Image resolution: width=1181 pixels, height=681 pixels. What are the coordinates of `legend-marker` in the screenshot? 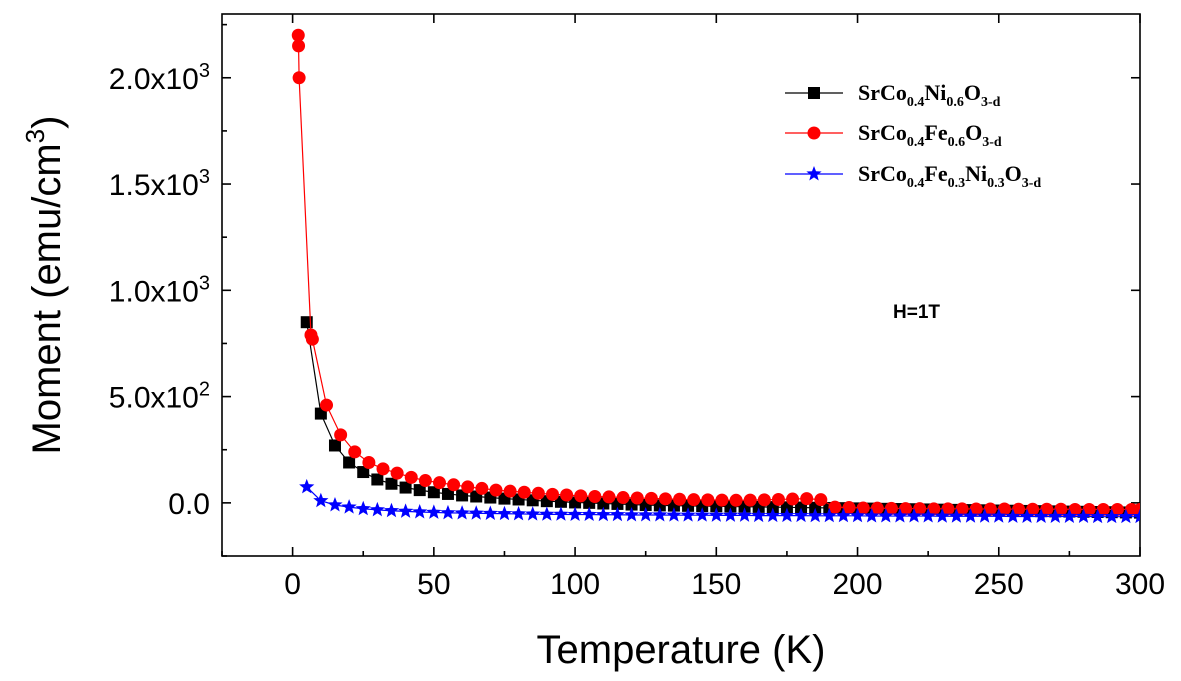 It's located at (814, 93).